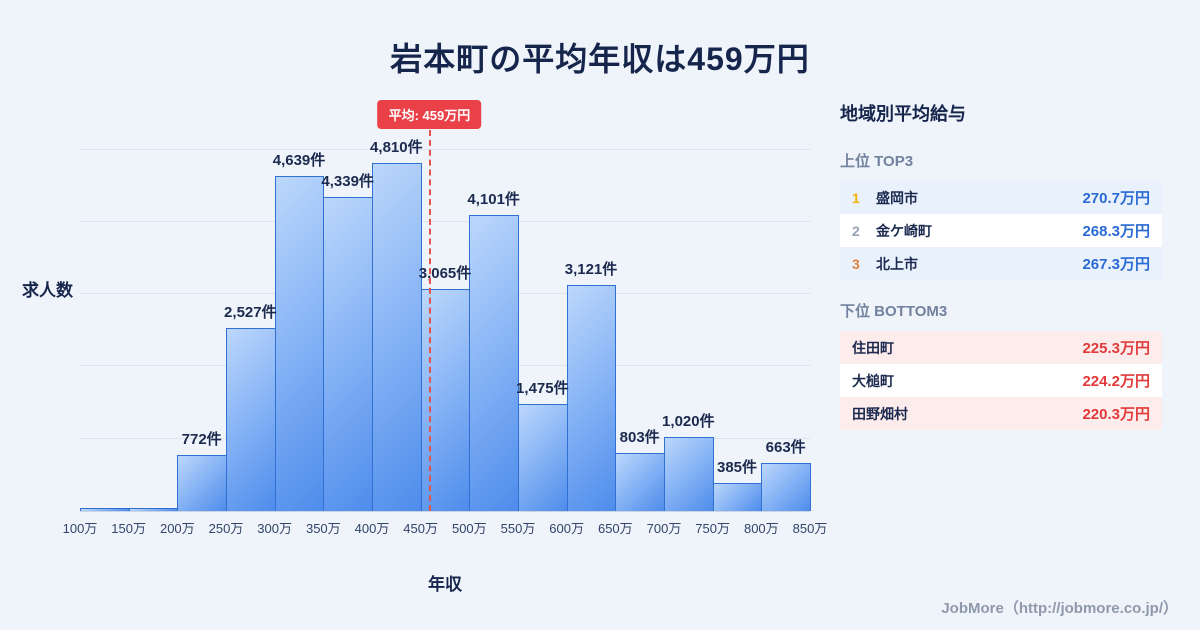 Image resolution: width=1200 pixels, height=630 pixels. What do you see at coordinates (372, 528) in the screenshot?
I see `x-tick-label: 400万` at bounding box center [372, 528].